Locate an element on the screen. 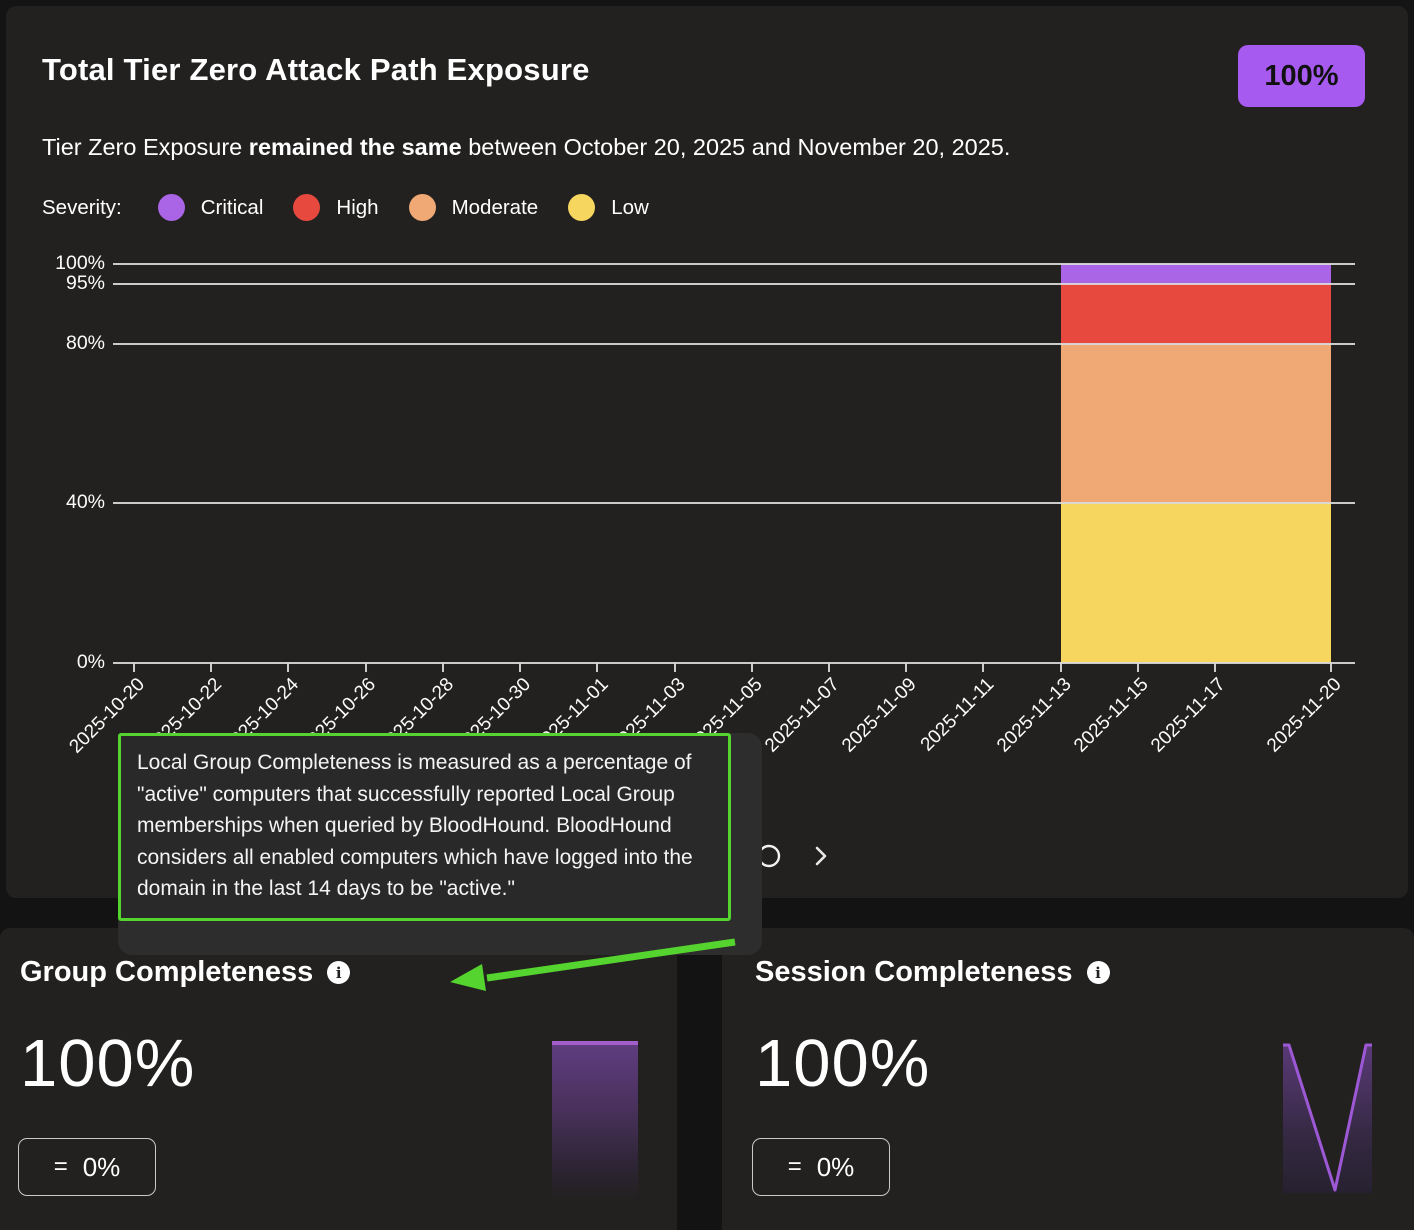 Image resolution: width=1414 pixels, height=1230 pixels. legend-item-label: Moderate is located at coordinates (495, 207).